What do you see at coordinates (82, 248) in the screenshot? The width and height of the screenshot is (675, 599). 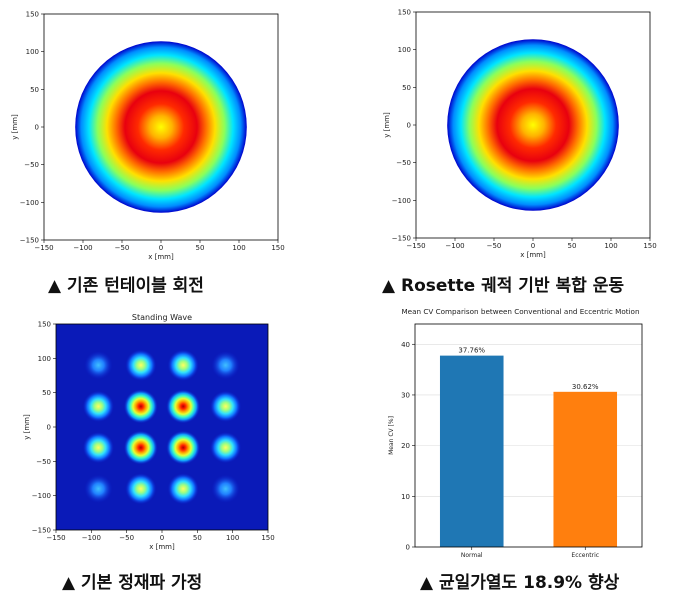 I see `turntable-xtick-label: −100` at bounding box center [82, 248].